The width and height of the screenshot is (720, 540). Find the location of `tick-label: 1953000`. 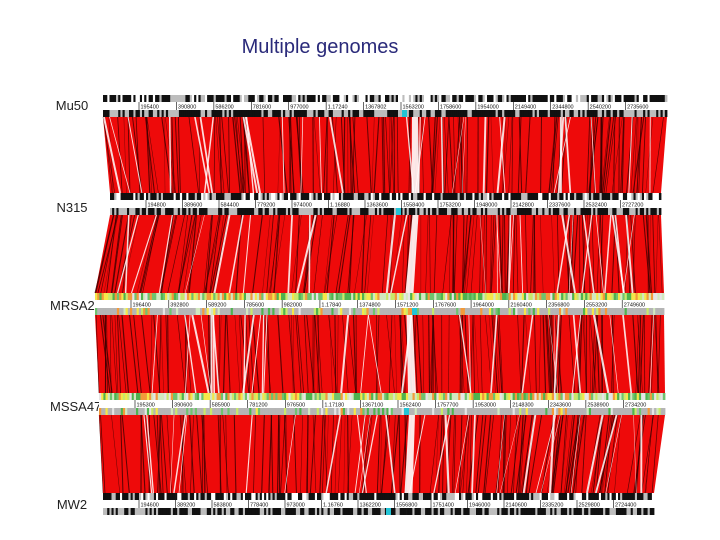

tick-label: 1953000 is located at coordinates (485, 406).